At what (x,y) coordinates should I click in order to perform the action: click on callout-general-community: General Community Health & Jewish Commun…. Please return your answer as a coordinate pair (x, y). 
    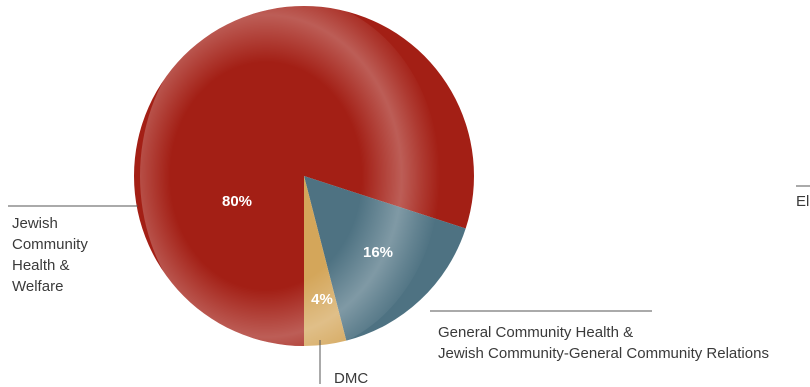
    Looking at the image, I should click on (603, 343).